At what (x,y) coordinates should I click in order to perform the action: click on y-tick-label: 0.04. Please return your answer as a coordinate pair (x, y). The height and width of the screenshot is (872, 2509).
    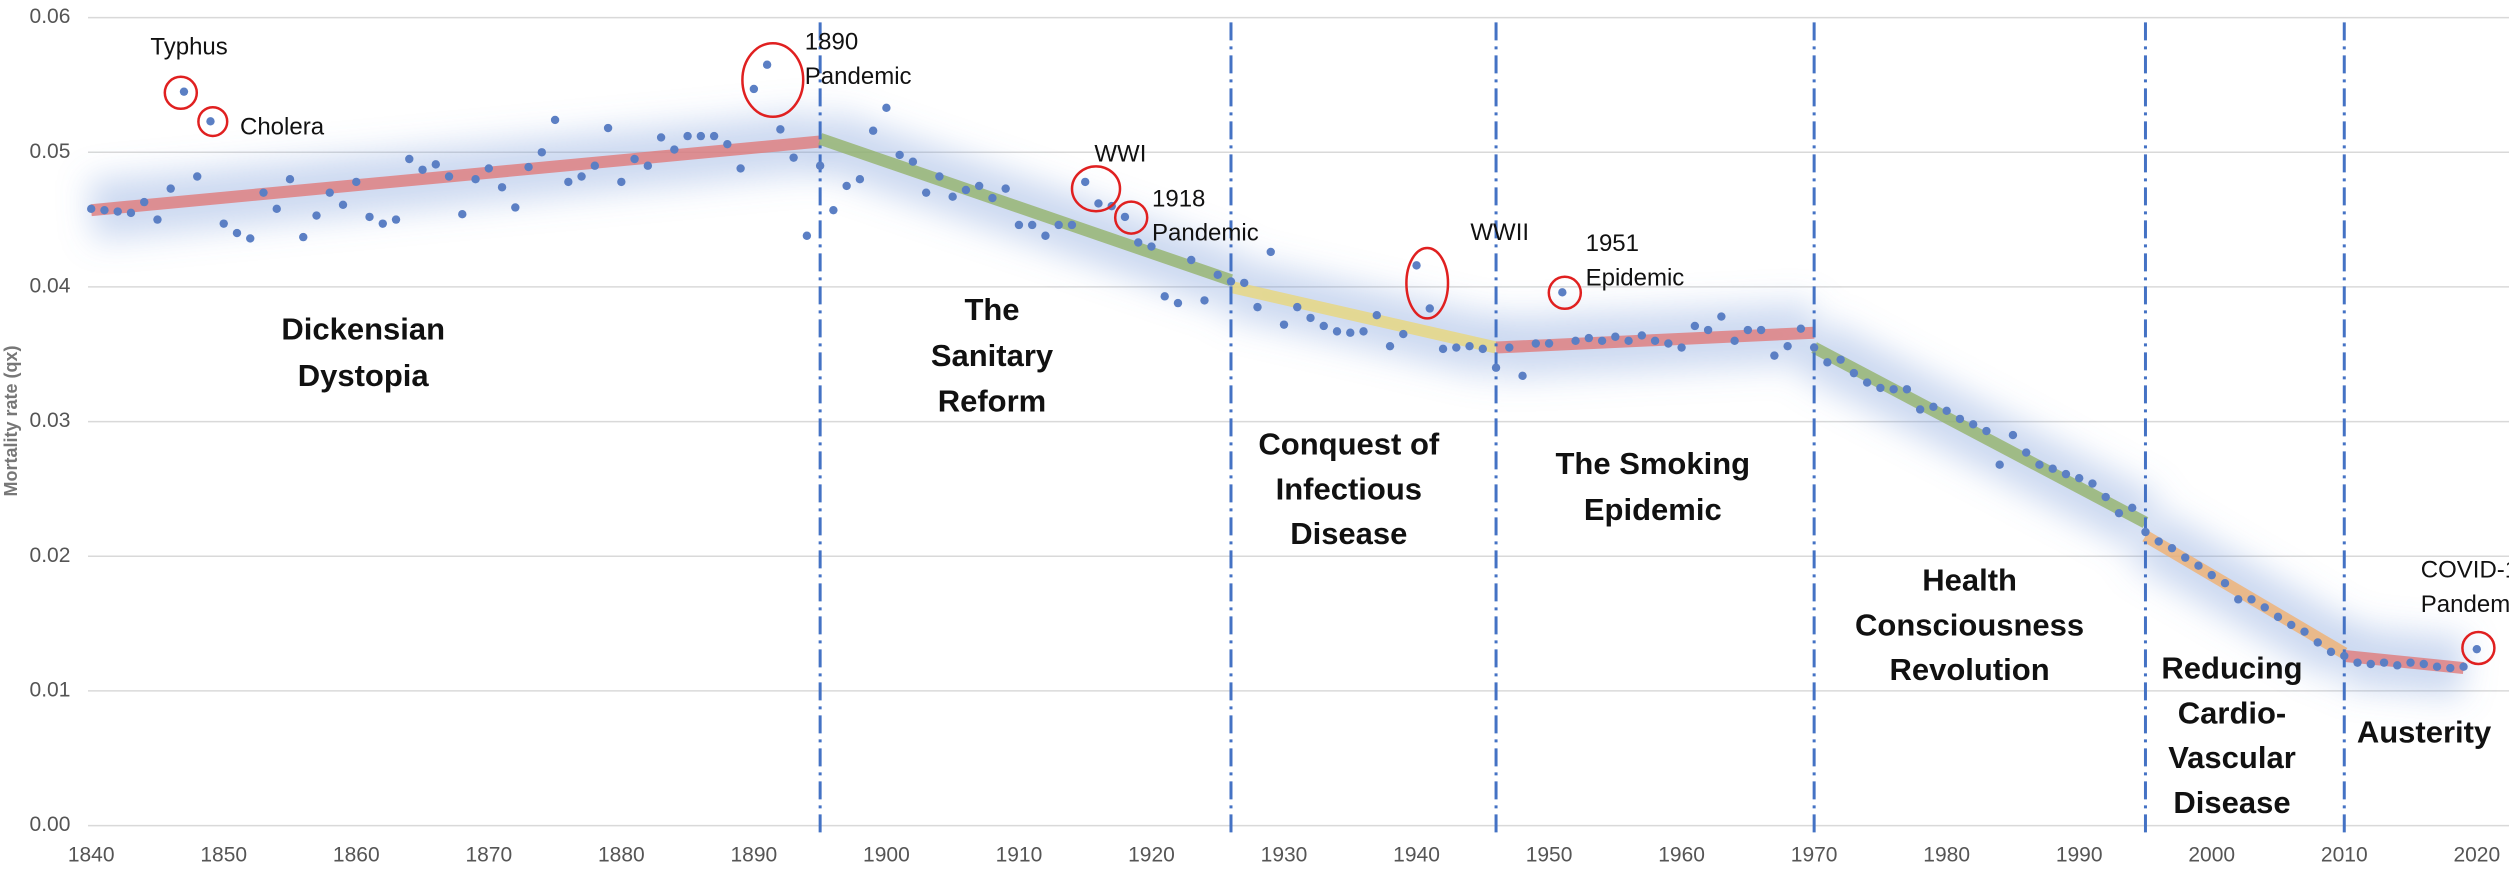
    Looking at the image, I should click on (50, 285).